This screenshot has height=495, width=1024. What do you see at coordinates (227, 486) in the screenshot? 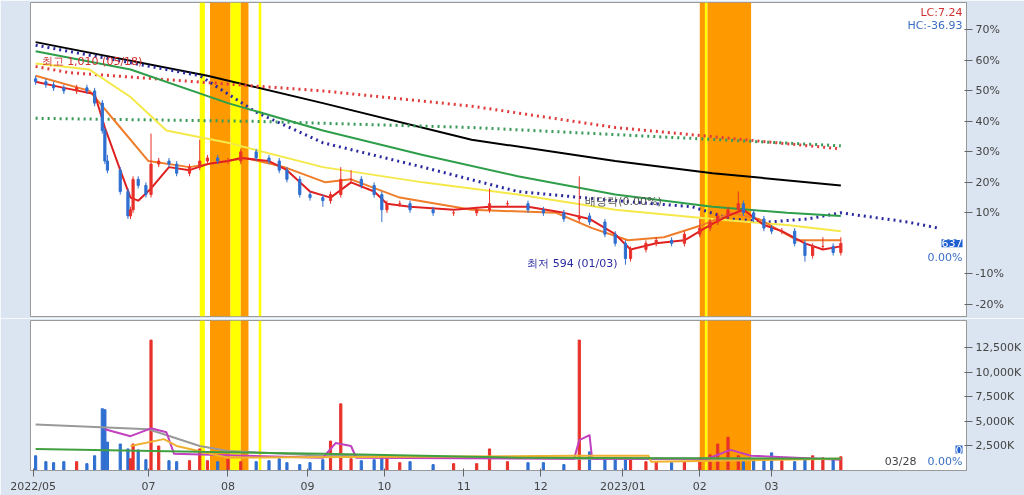
I see `x-tick-label: 08` at bounding box center [227, 486].